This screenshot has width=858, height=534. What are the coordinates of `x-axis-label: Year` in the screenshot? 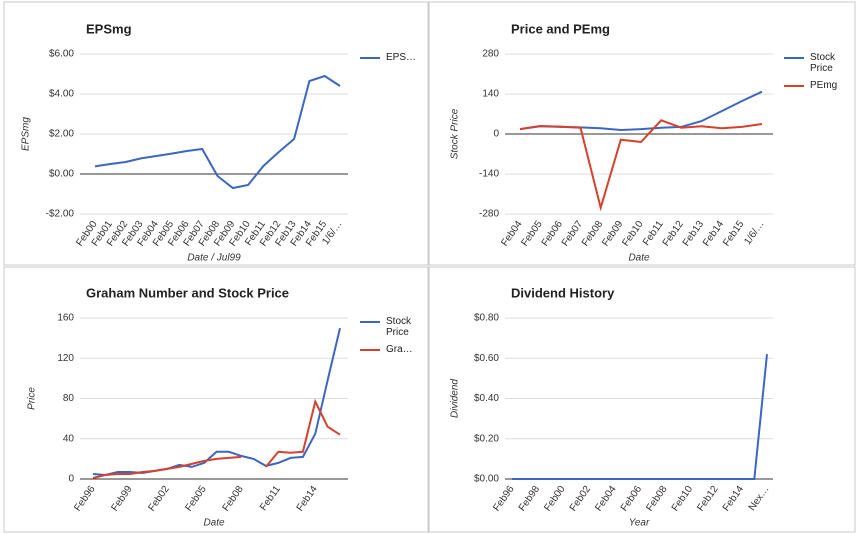 It's located at (639, 523).